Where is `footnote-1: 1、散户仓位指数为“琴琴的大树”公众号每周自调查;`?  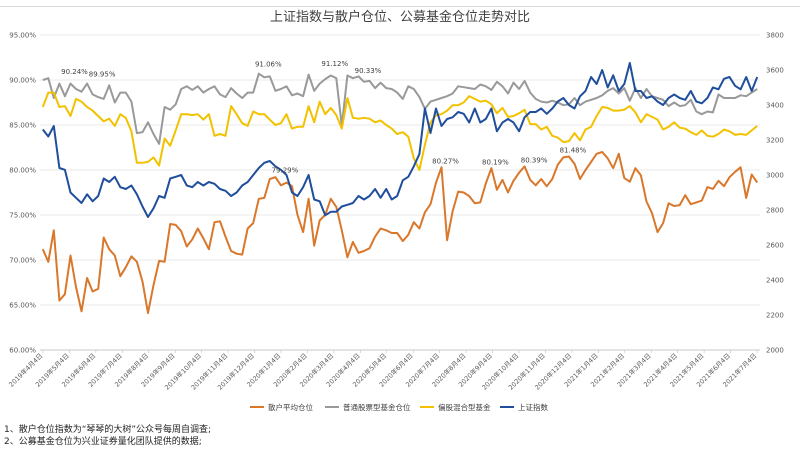 footnote-1: 1、散户仓位指数为“琴琴的大树”公众号每周自调查; is located at coordinates (108, 430).